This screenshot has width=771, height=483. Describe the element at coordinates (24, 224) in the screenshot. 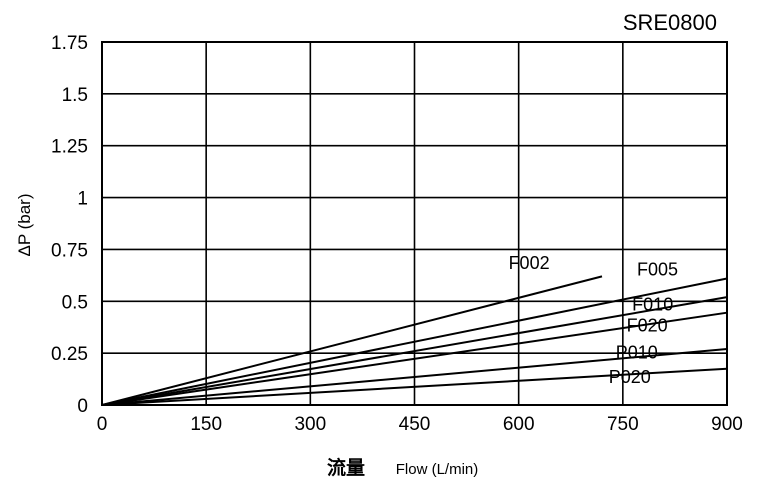

I see `y-axis-label: ΔP (bar)` at that location.